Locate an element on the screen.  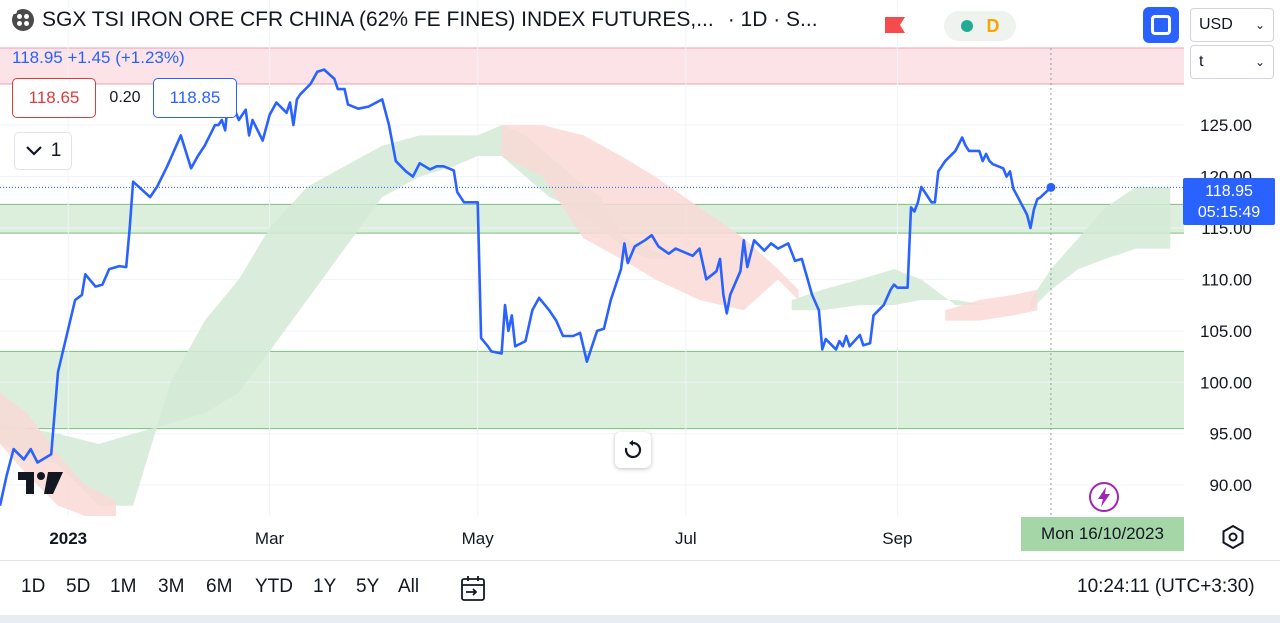
market-open-dot-icon is located at coordinates (966, 26).